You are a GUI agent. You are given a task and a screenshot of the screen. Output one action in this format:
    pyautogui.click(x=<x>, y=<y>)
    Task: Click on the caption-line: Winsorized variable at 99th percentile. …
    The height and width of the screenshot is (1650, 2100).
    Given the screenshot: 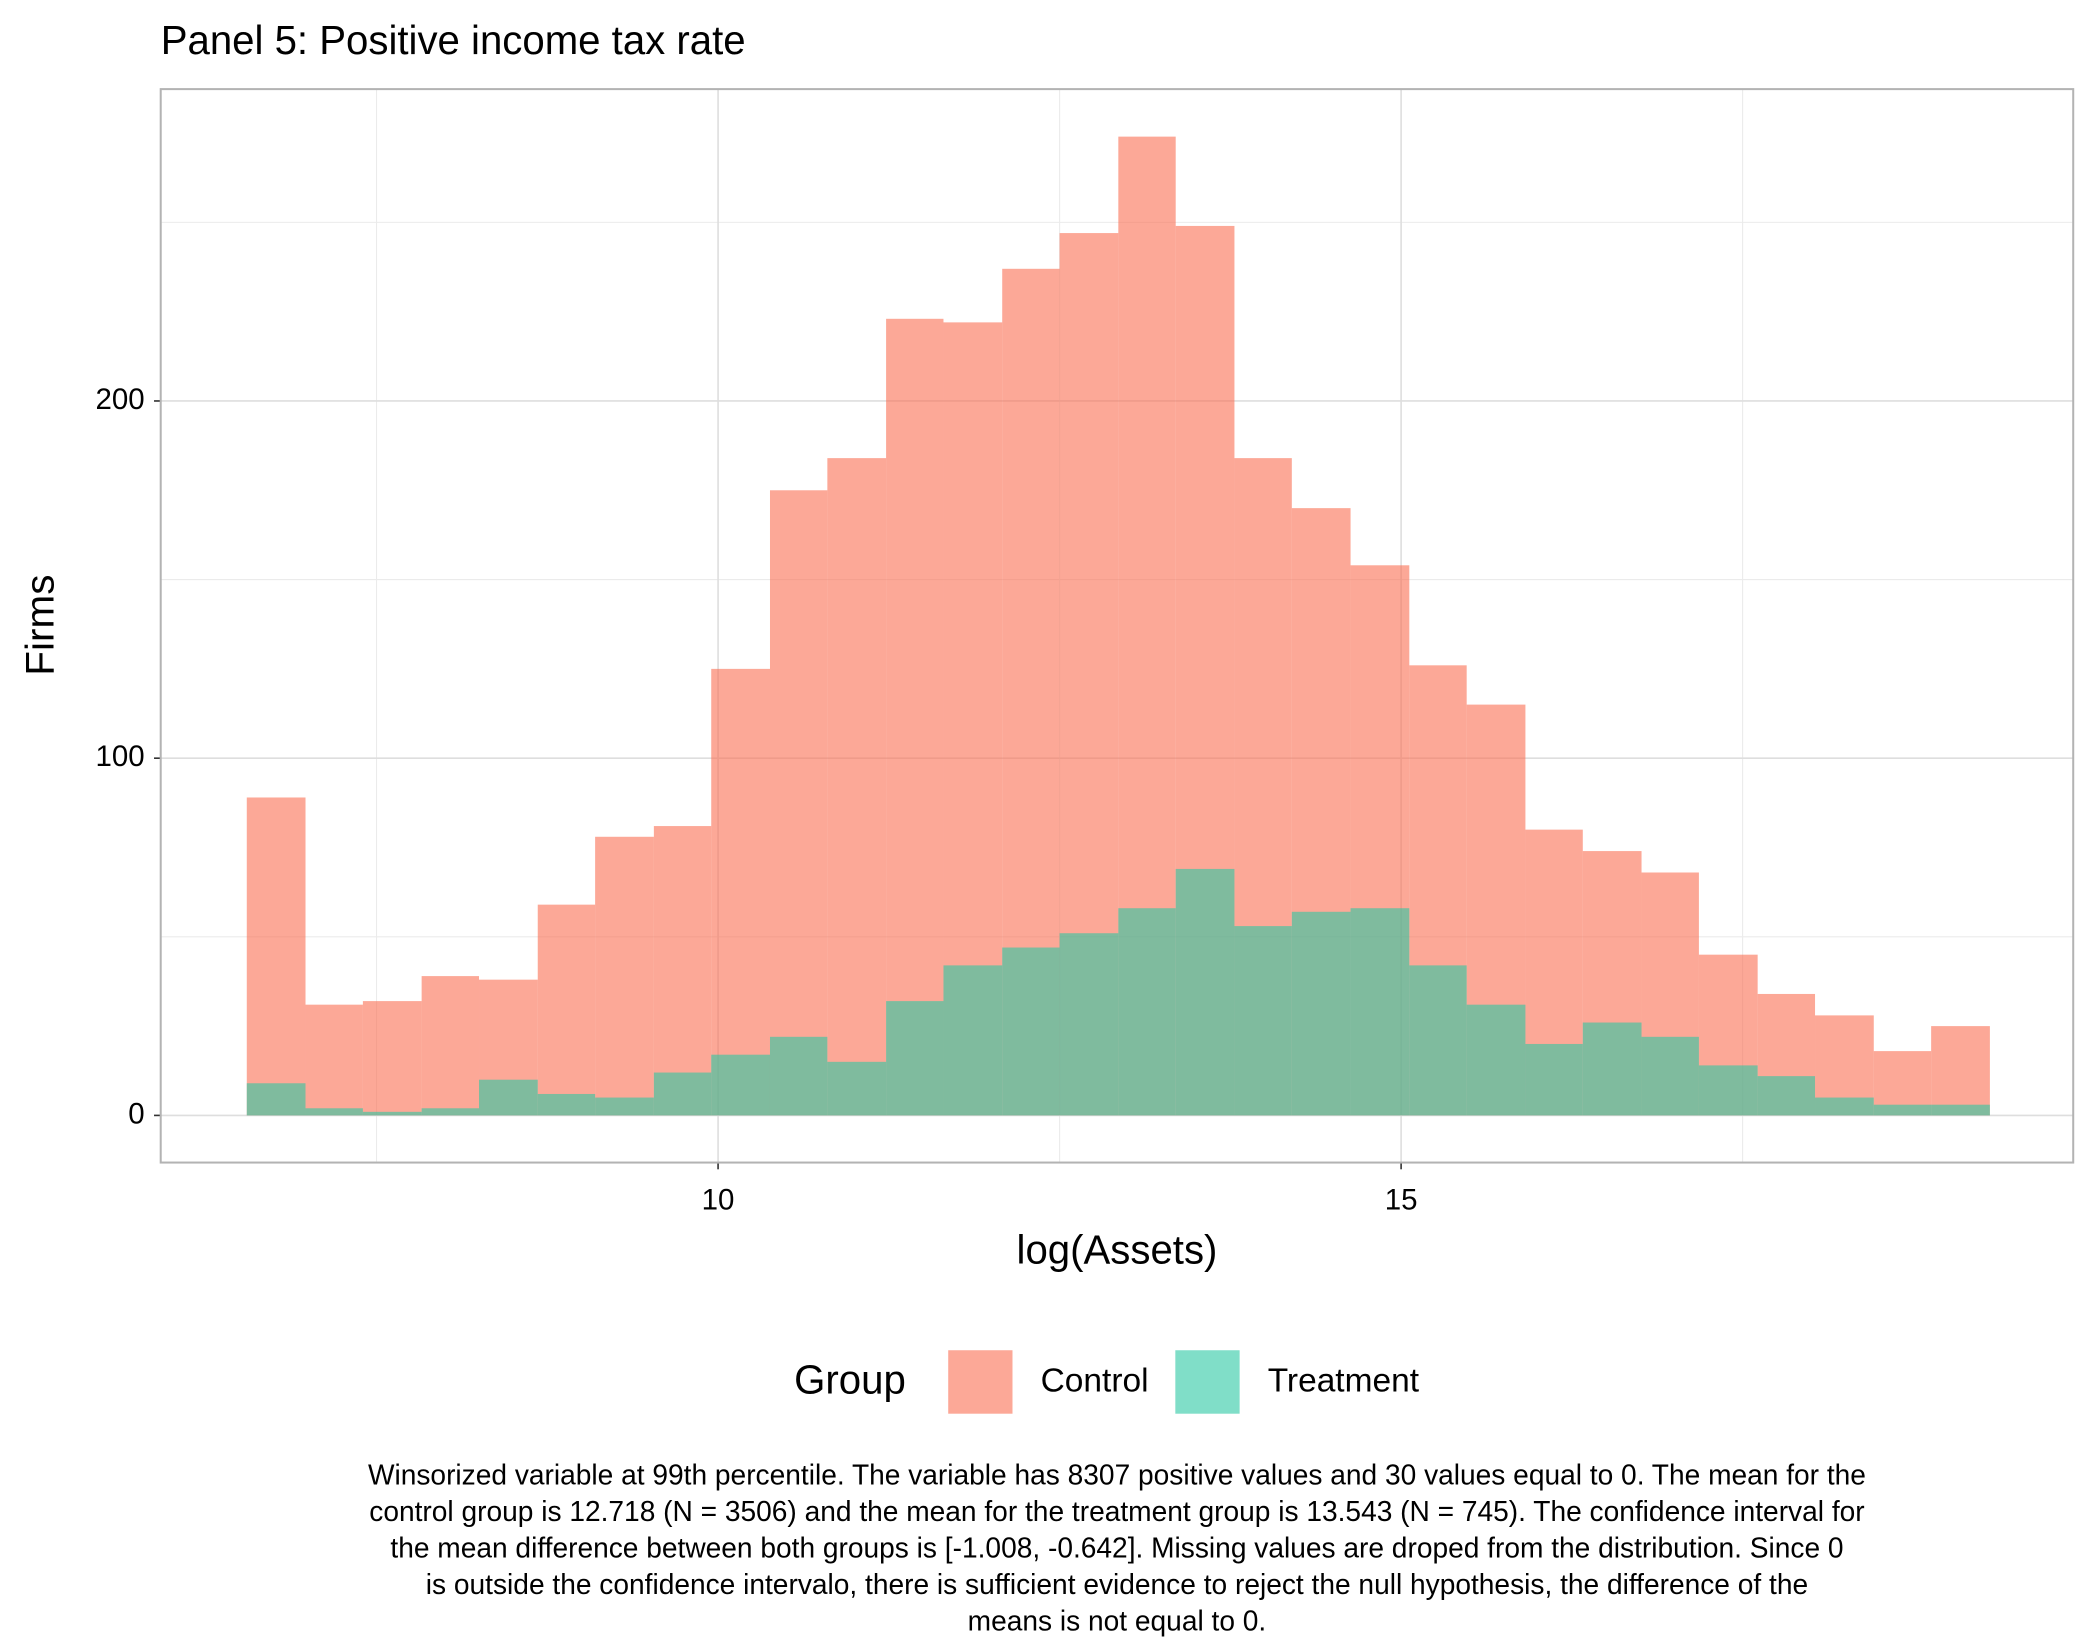 What is the action you would take?
    pyautogui.click(x=1117, y=1475)
    